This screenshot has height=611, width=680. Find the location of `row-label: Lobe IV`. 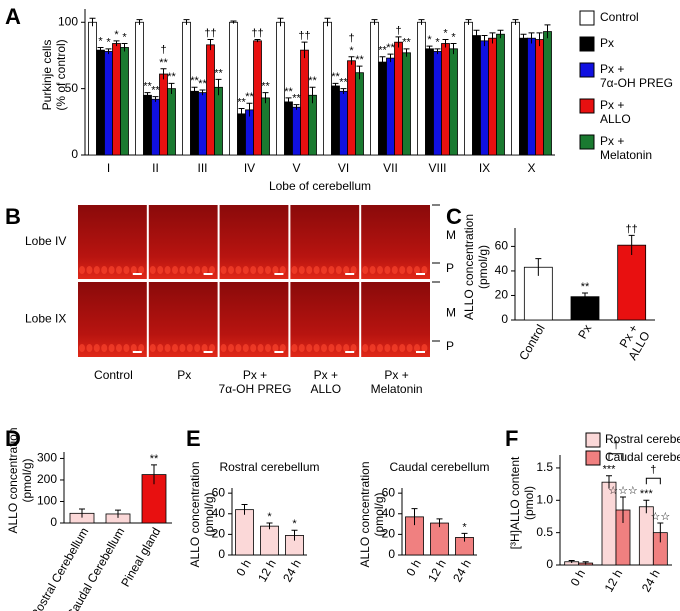

row-label: Lobe IV is located at coordinates (45, 241).